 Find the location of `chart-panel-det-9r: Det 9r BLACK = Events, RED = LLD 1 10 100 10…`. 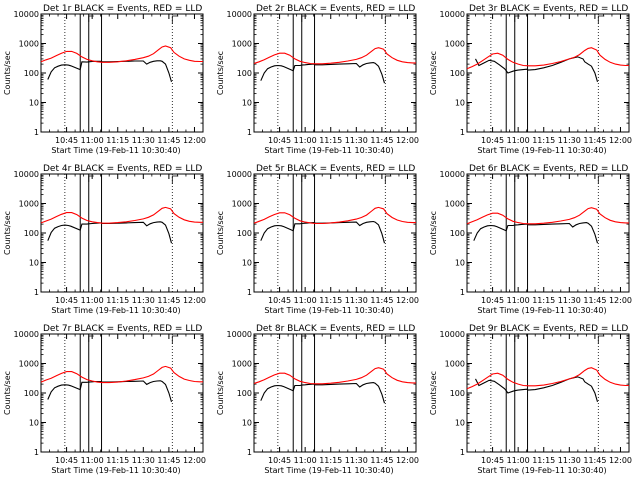

chart-panel-det-9r: Det 9r BLACK = Events, RED = LLD 1 10 100 10… is located at coordinates (530, 399).